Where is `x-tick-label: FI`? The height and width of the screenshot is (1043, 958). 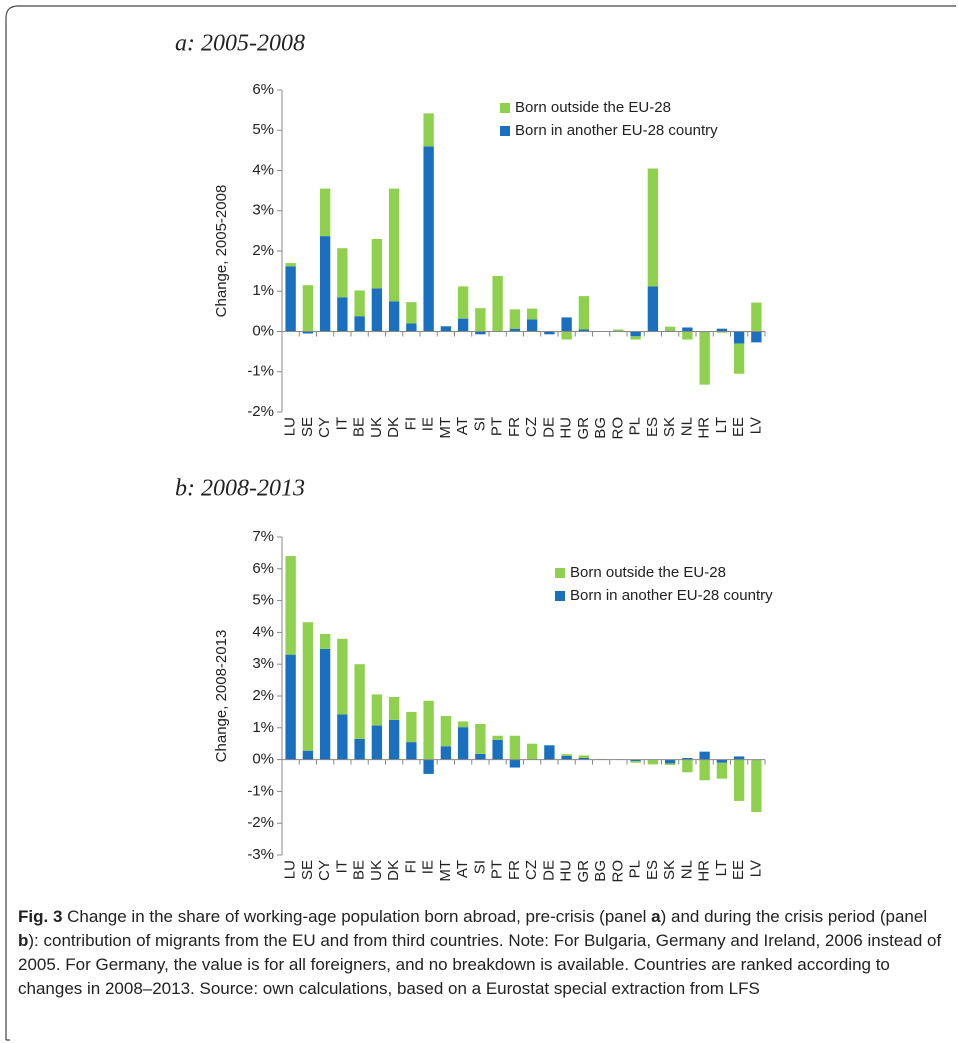 x-tick-label: FI is located at coordinates (410, 866).